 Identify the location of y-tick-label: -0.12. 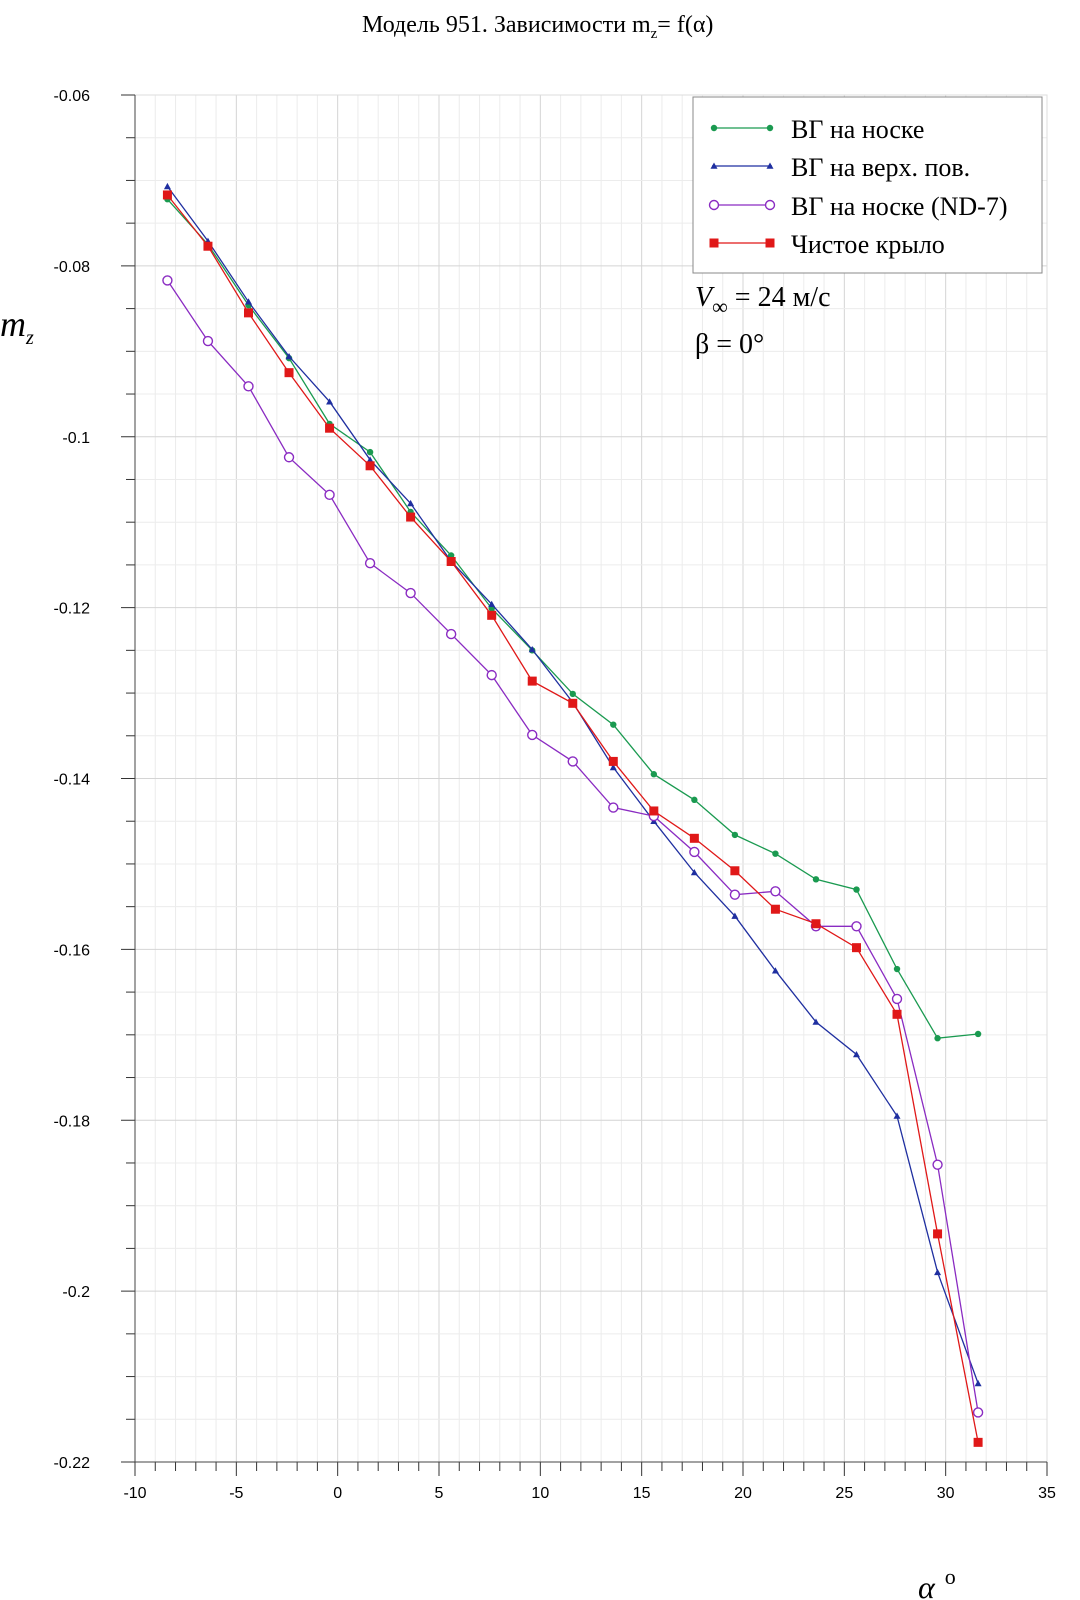
(72, 609).